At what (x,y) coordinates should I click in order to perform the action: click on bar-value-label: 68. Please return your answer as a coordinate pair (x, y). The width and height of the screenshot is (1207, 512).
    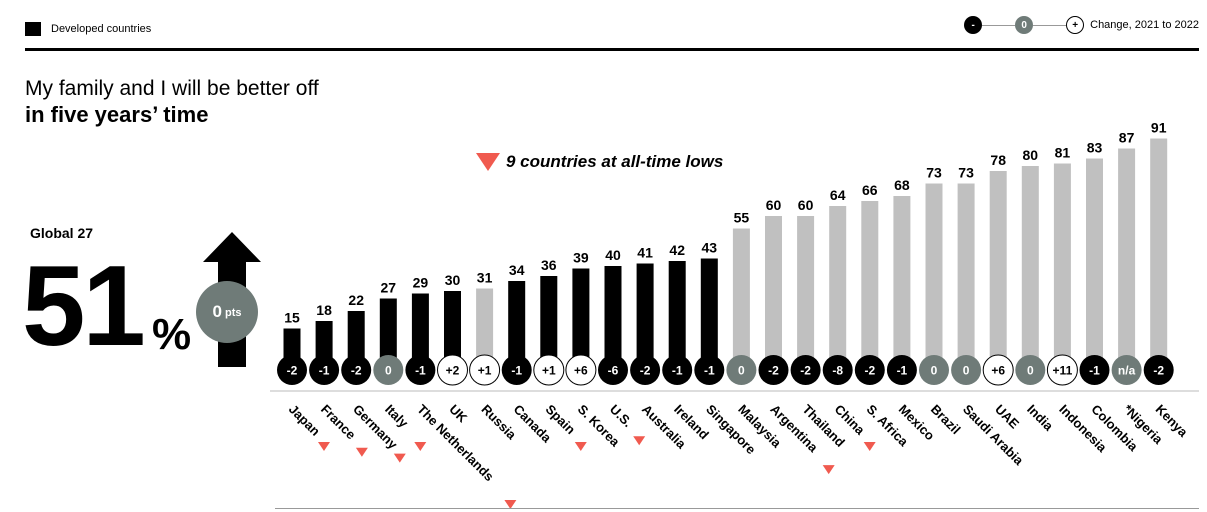
    Looking at the image, I should click on (902, 185).